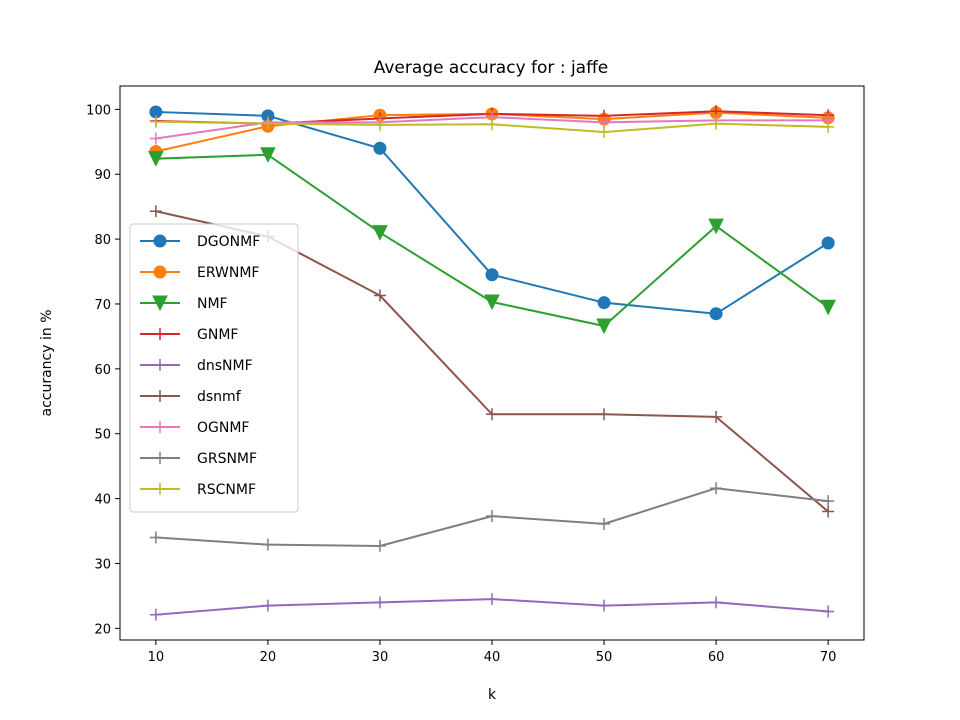 This screenshot has width=960, height=720. What do you see at coordinates (219, 397) in the screenshot?
I see `legend-label-dsnmf: dsnmf` at bounding box center [219, 397].